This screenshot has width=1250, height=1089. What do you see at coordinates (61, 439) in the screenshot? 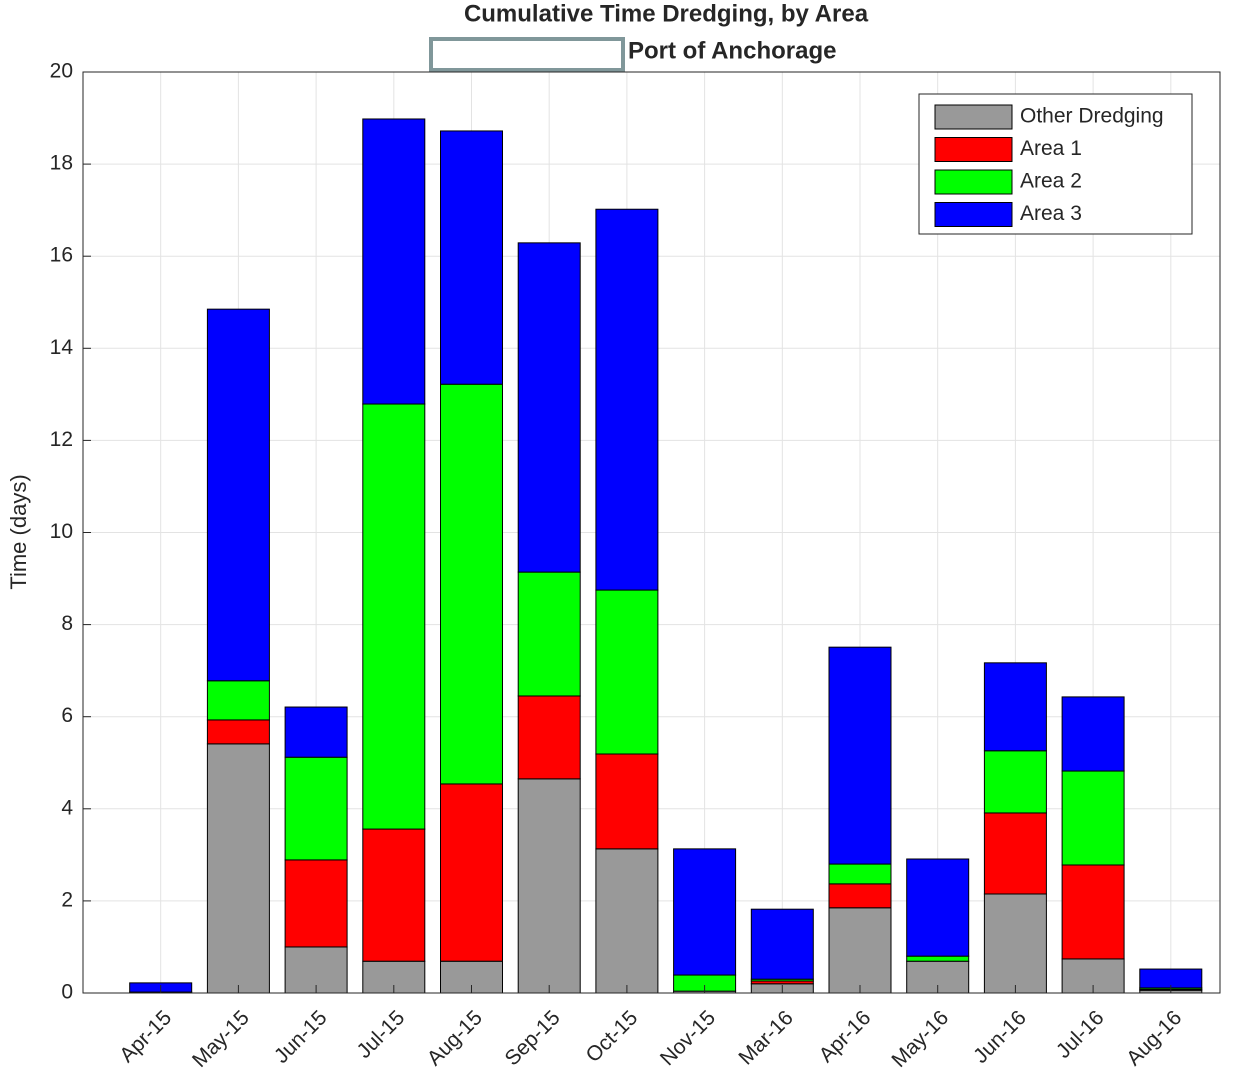
I see `y-tick-label: 12` at bounding box center [61, 439].